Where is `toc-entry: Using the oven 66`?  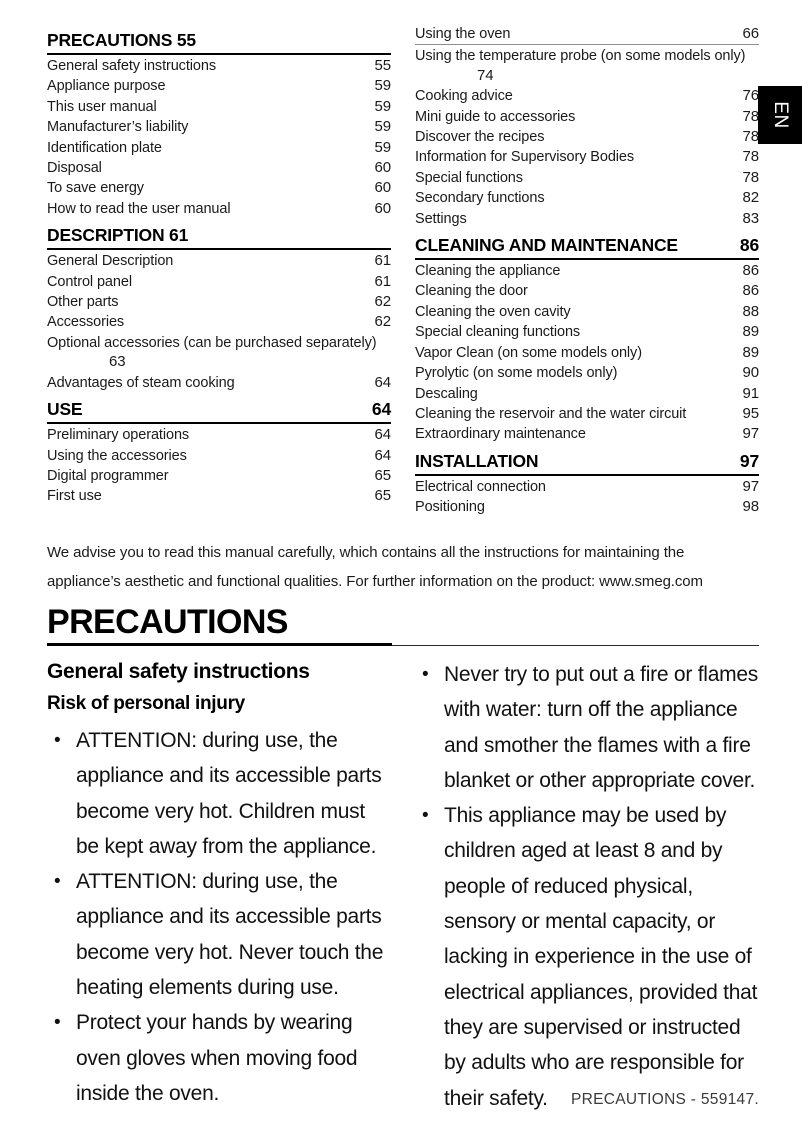 toc-entry: Using the oven 66 is located at coordinates (587, 34).